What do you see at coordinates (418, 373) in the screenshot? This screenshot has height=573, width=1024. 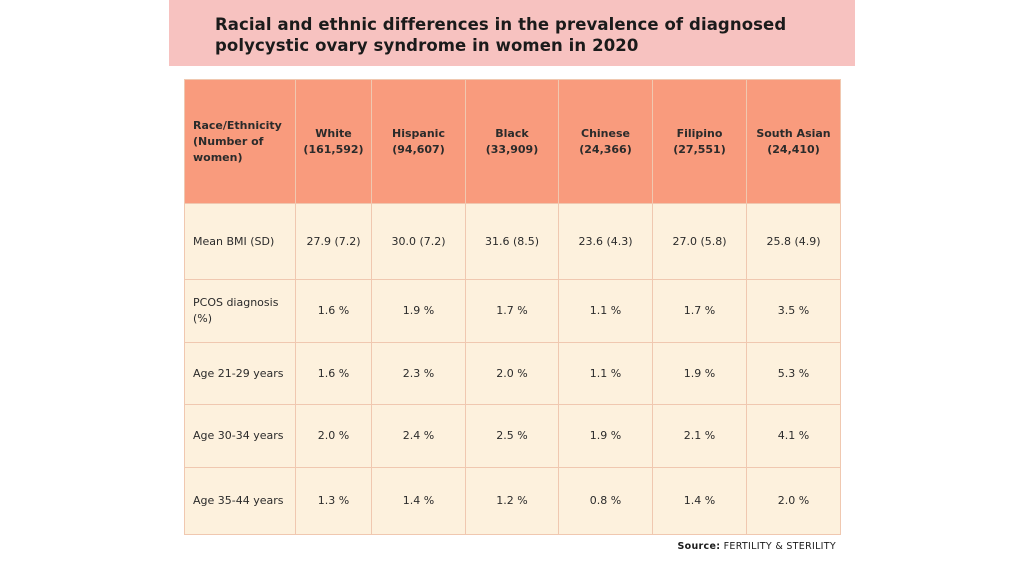 I see `table-cell: 2.3 %` at bounding box center [418, 373].